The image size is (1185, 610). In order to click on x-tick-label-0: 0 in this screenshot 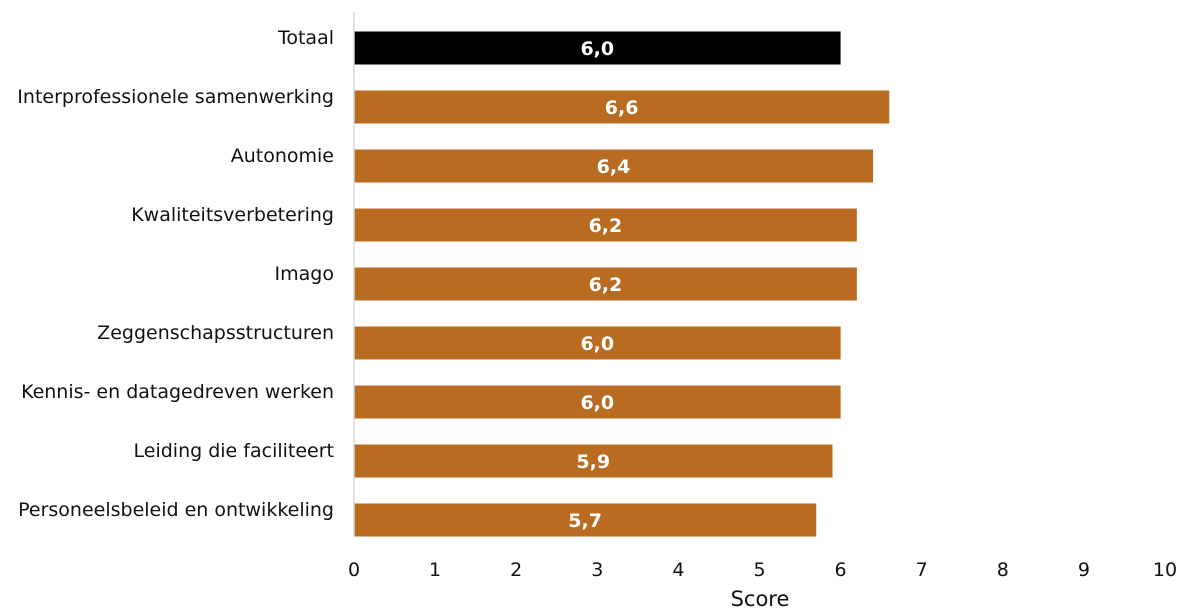, I will do `click(354, 570)`.